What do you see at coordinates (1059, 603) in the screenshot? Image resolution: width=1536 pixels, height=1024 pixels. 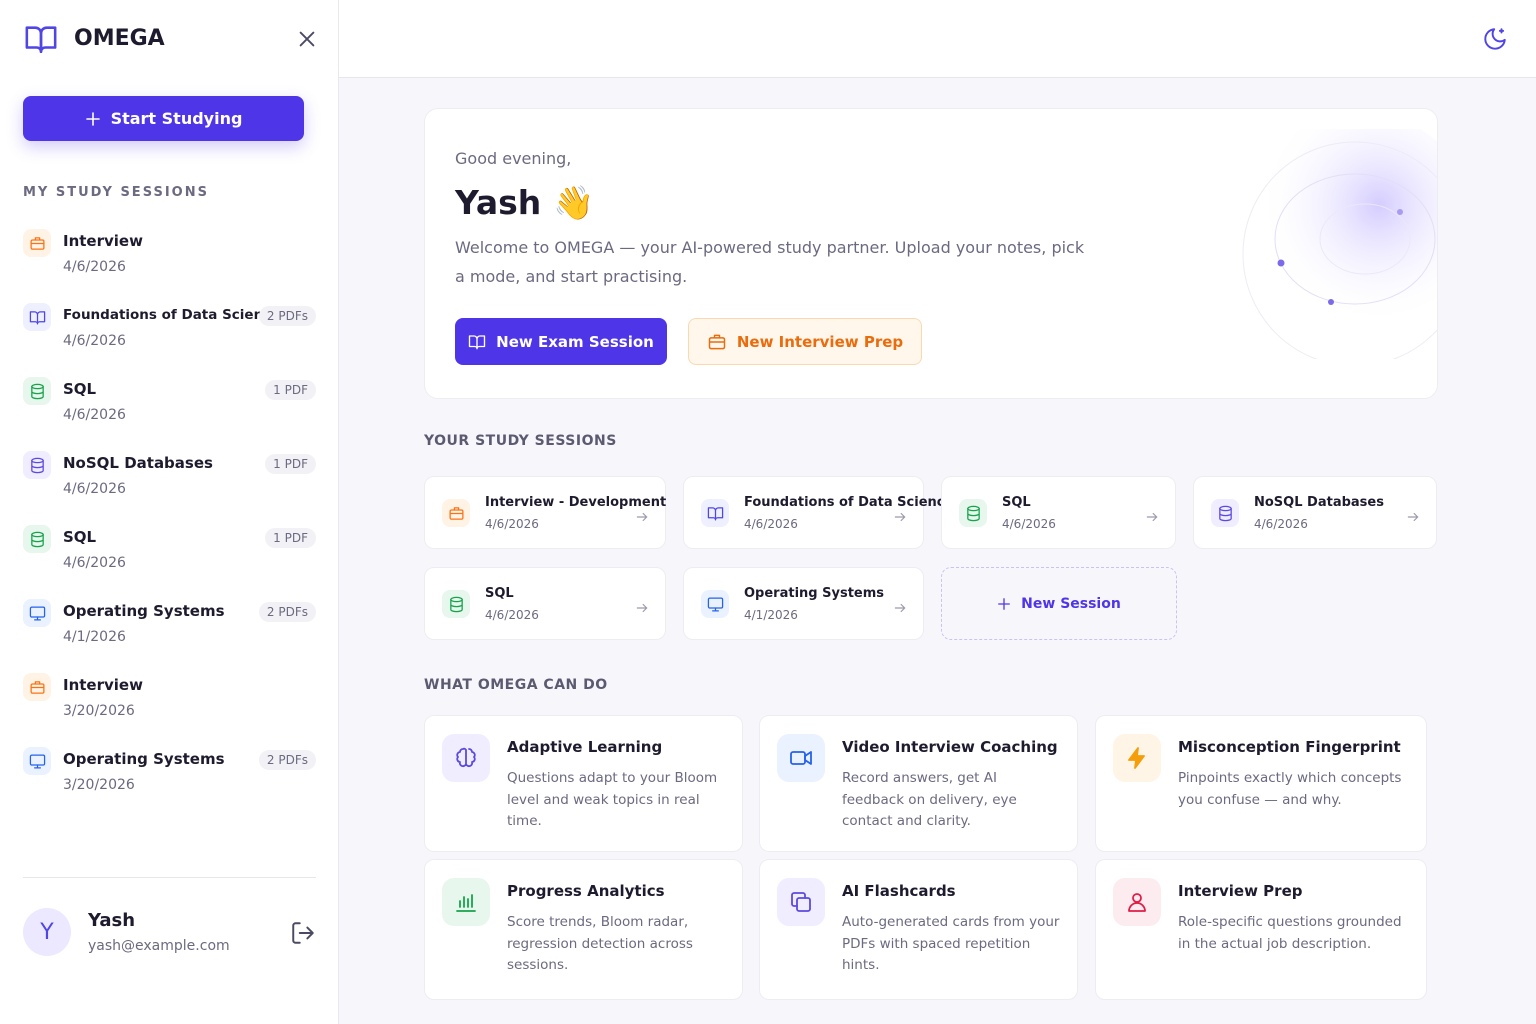 I see `new-session-card: New Session` at bounding box center [1059, 603].